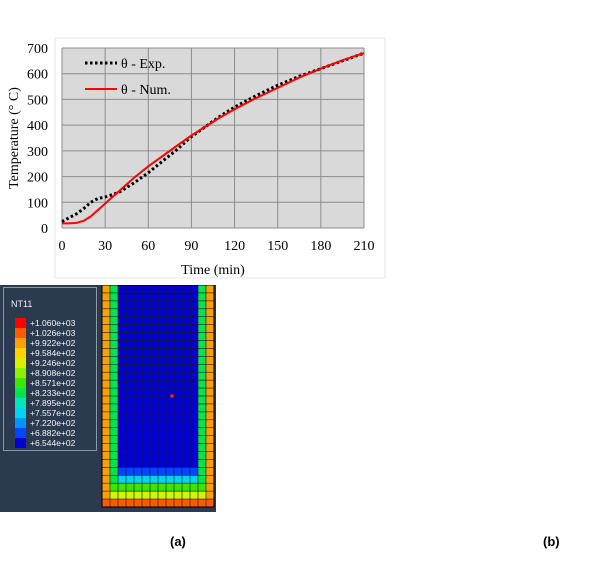 This screenshot has width=589, height=570. Describe the element at coordinates (53, 403) in the screenshot. I see `colorbar-value: +7.895e+02` at that location.